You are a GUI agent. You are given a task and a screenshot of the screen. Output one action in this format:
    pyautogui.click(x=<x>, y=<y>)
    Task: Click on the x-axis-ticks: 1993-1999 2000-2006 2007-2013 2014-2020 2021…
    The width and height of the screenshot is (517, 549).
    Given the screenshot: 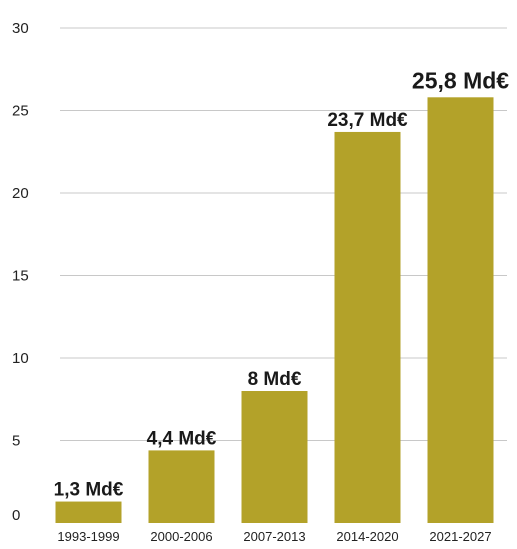 What is the action you would take?
    pyautogui.click(x=274, y=536)
    